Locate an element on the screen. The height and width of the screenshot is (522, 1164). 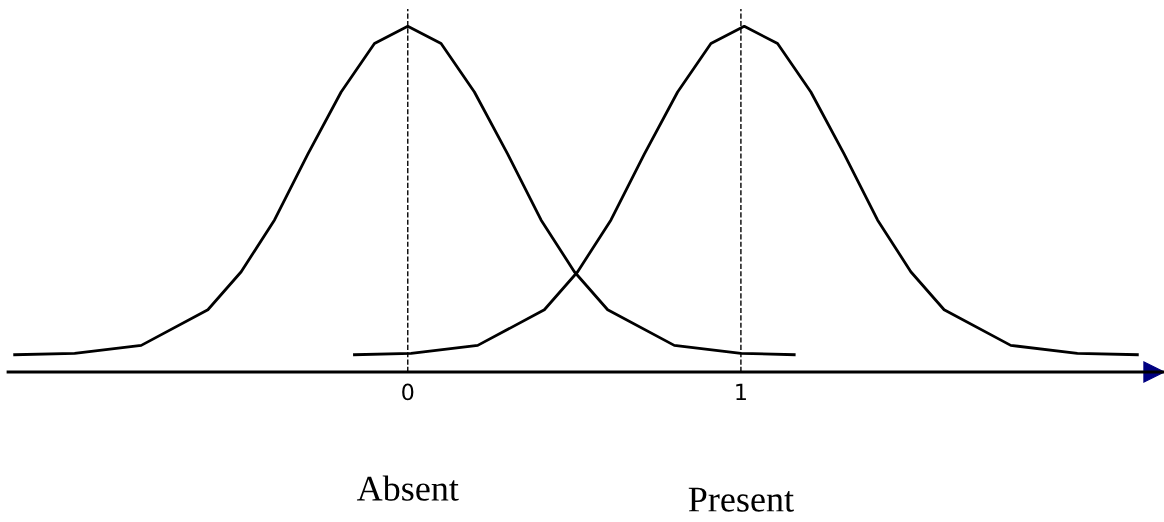
text: Absent is located at coordinates (407, 488).